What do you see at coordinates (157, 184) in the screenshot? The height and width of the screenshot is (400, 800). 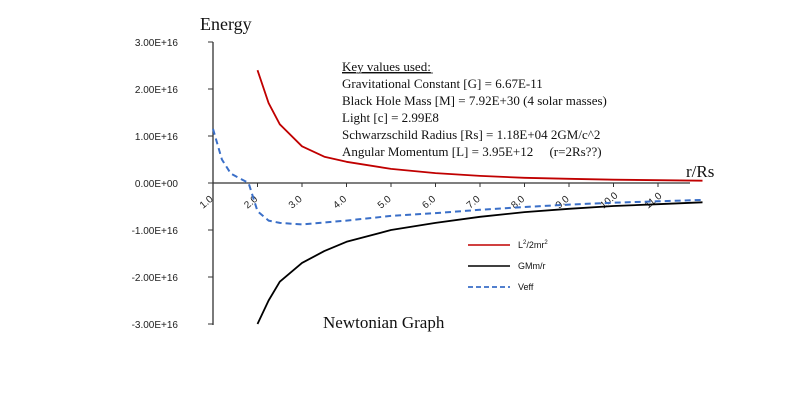 I see `y-tick-label: 0.00E+00` at bounding box center [157, 184].